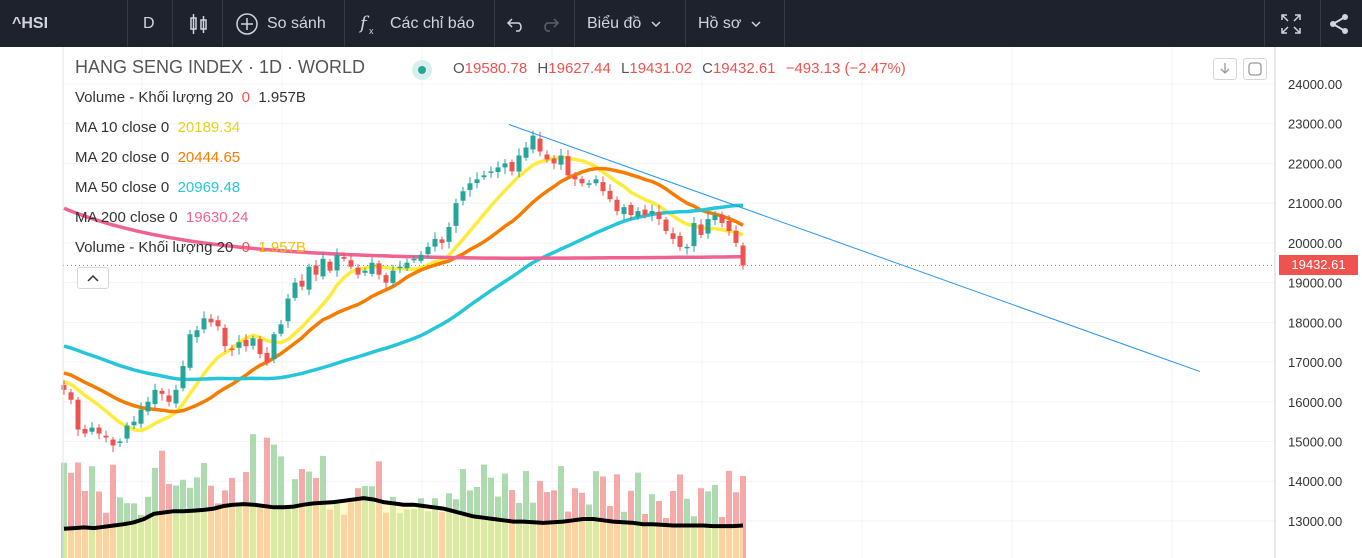 The image size is (1362, 558). Describe the element at coordinates (1315, 124) in the screenshot. I see `price-tick-label: 23000.00` at that location.